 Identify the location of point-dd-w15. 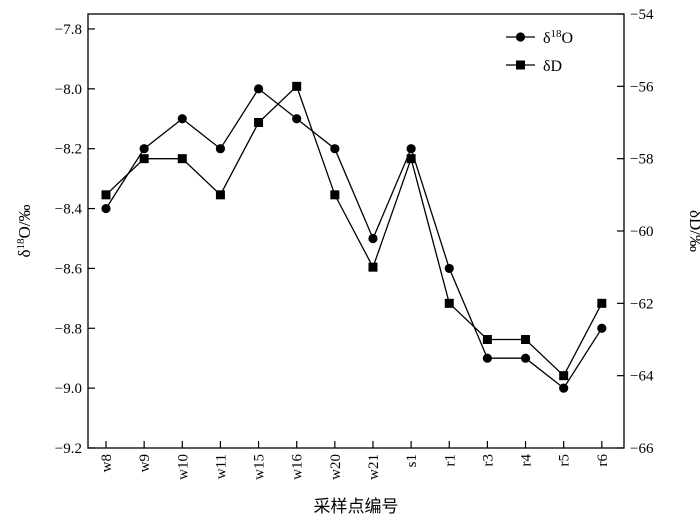
(259, 122).